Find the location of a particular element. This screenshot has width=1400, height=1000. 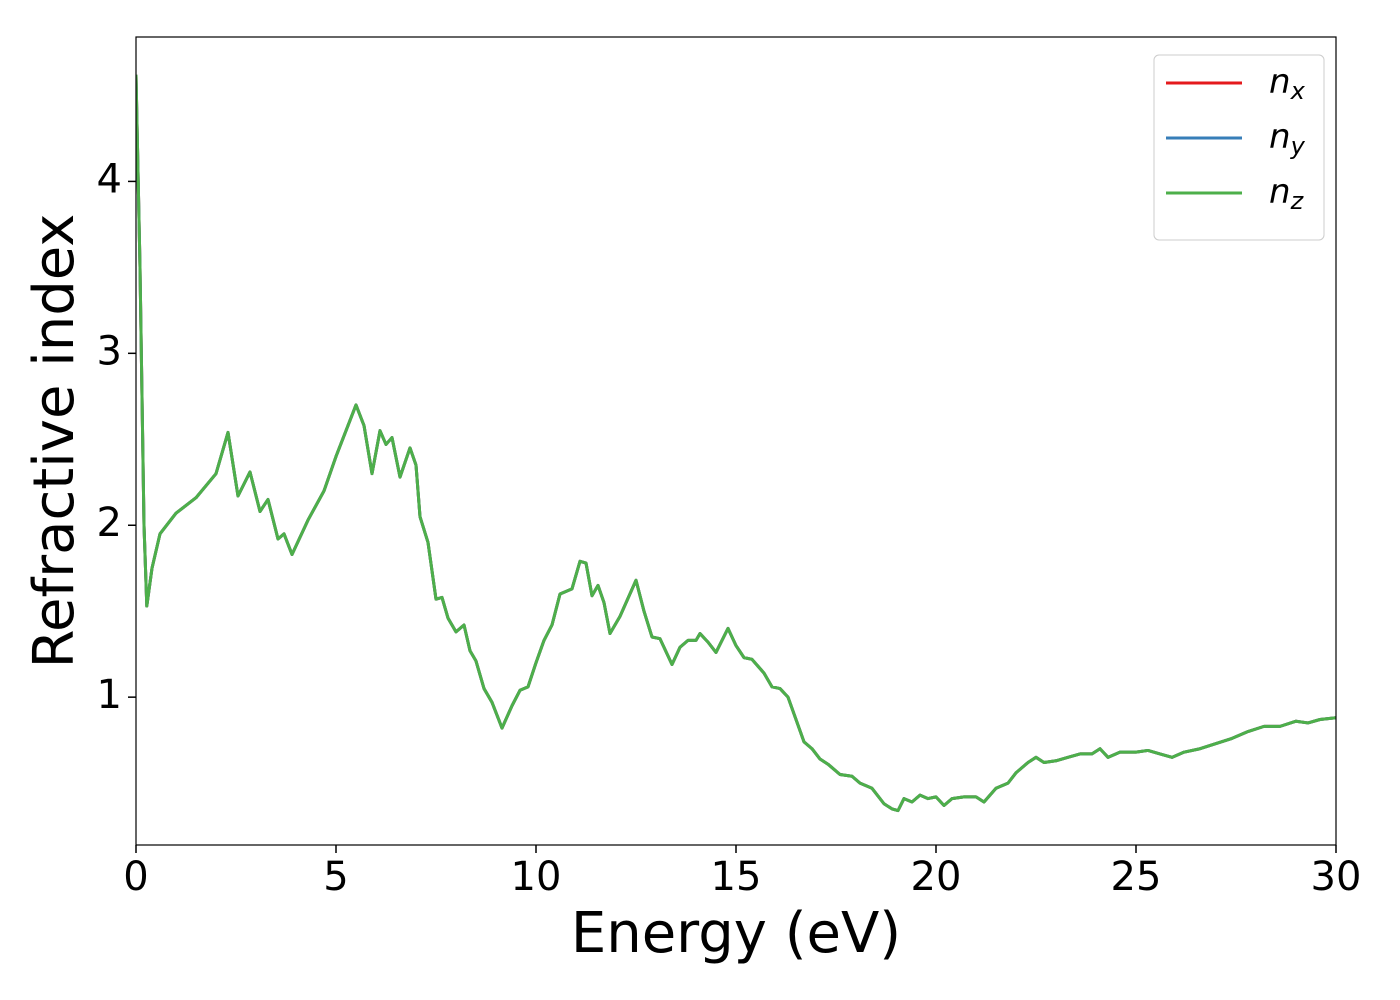

y-tick-label: 1 is located at coordinates (109, 695).